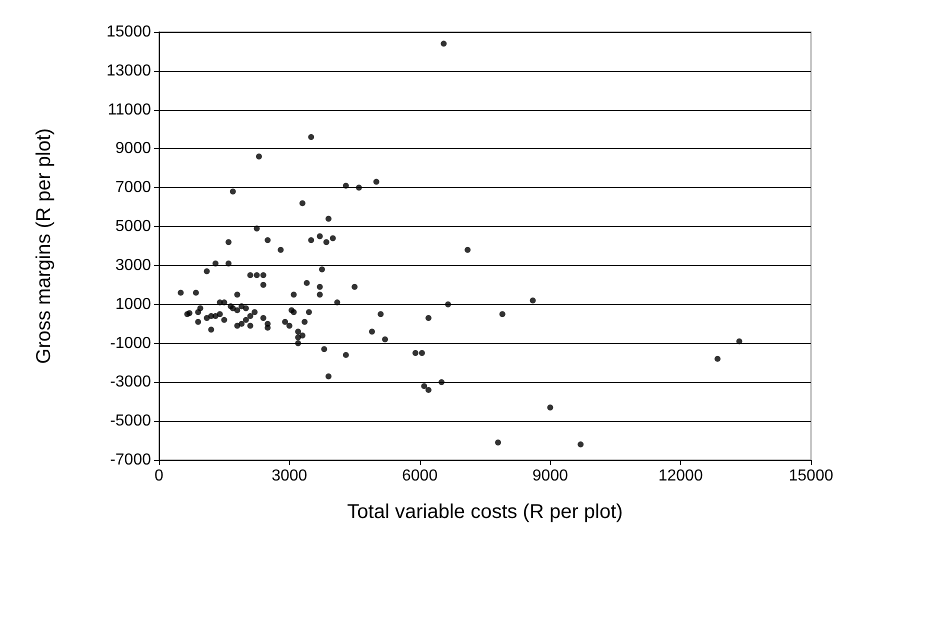 Image resolution: width=928 pixels, height=617 pixels. Describe the element at coordinates (133, 304) in the screenshot. I see `y-tick-label: 1000` at that location.